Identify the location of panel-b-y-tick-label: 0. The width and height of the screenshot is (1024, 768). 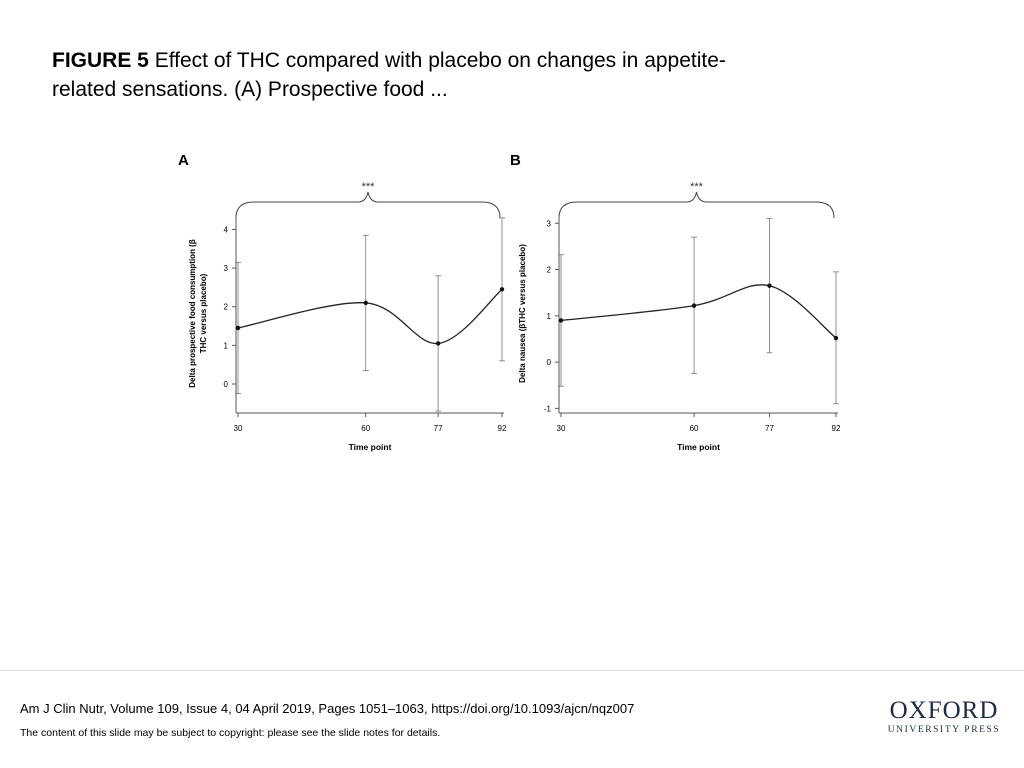
(549, 362).